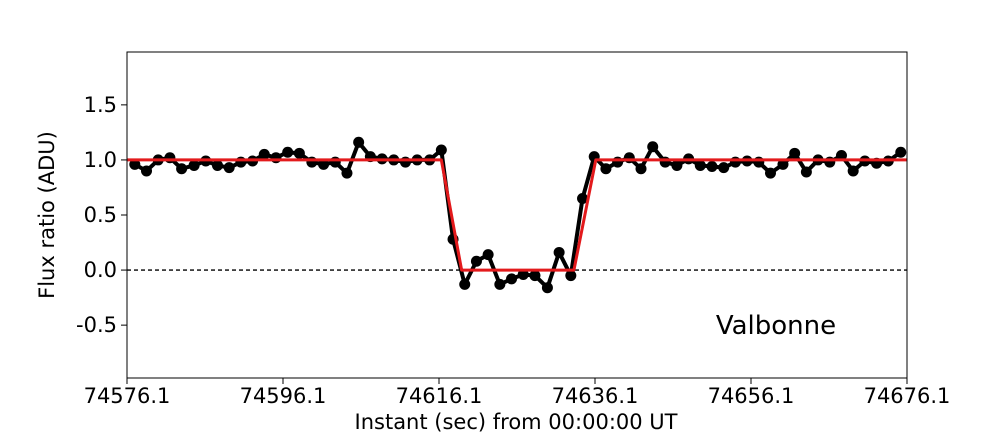 The image size is (1008, 432). What do you see at coordinates (283, 396) in the screenshot?
I see `x-tick-label: 74596.1` at bounding box center [283, 396].